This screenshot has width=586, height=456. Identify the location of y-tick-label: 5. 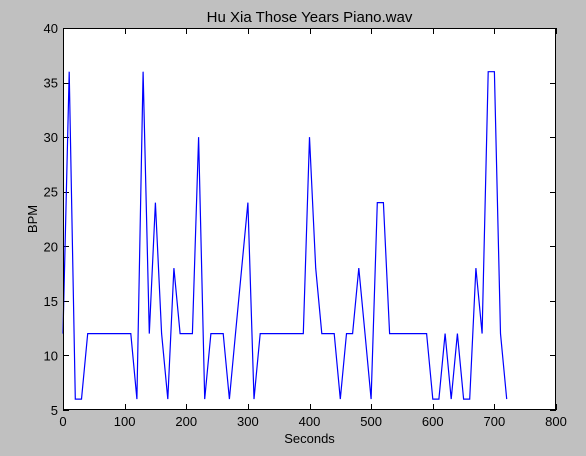
(54, 410).